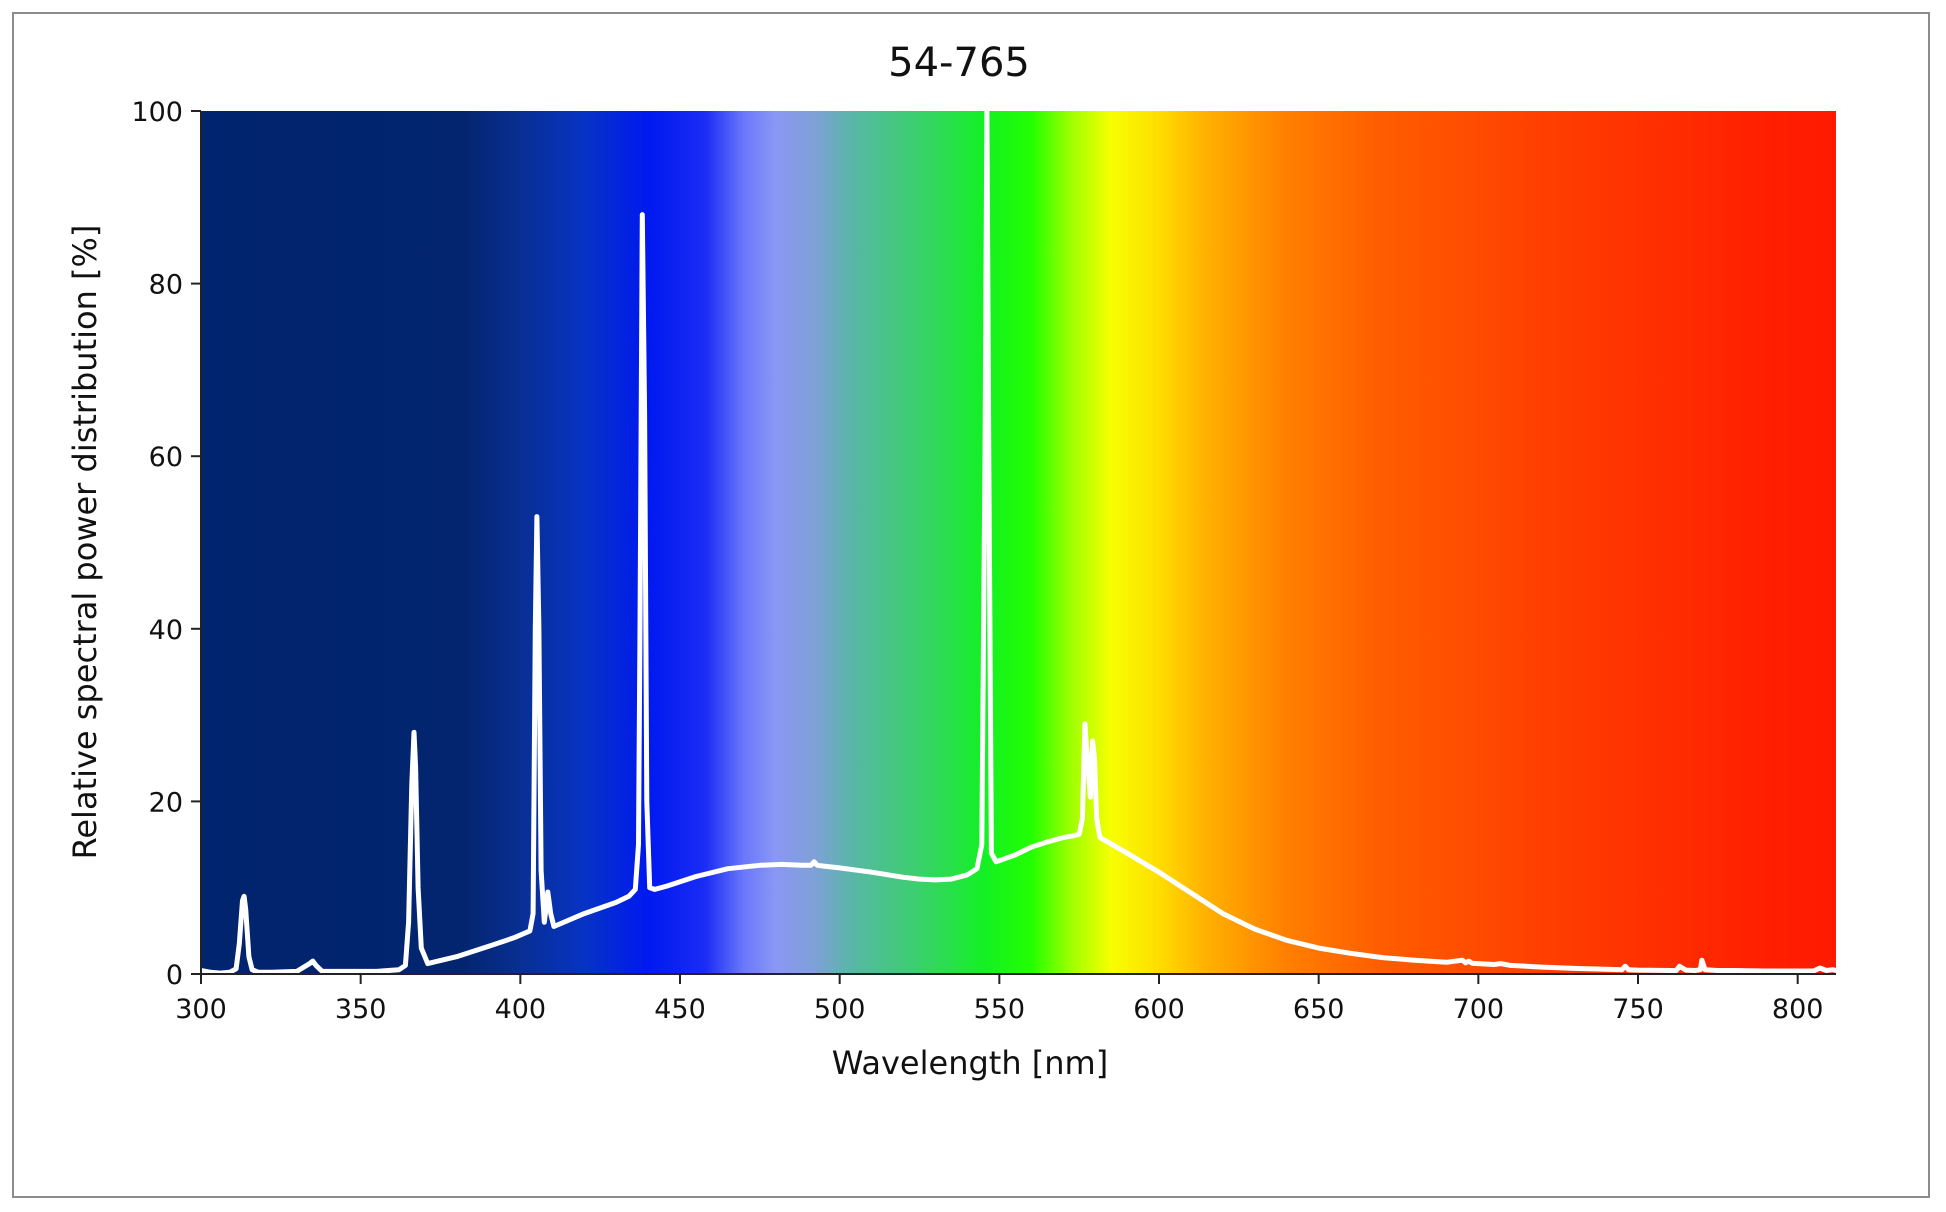  Describe the element at coordinates (680, 1009) in the screenshot. I see `x-tick-label-450: 450` at that location.